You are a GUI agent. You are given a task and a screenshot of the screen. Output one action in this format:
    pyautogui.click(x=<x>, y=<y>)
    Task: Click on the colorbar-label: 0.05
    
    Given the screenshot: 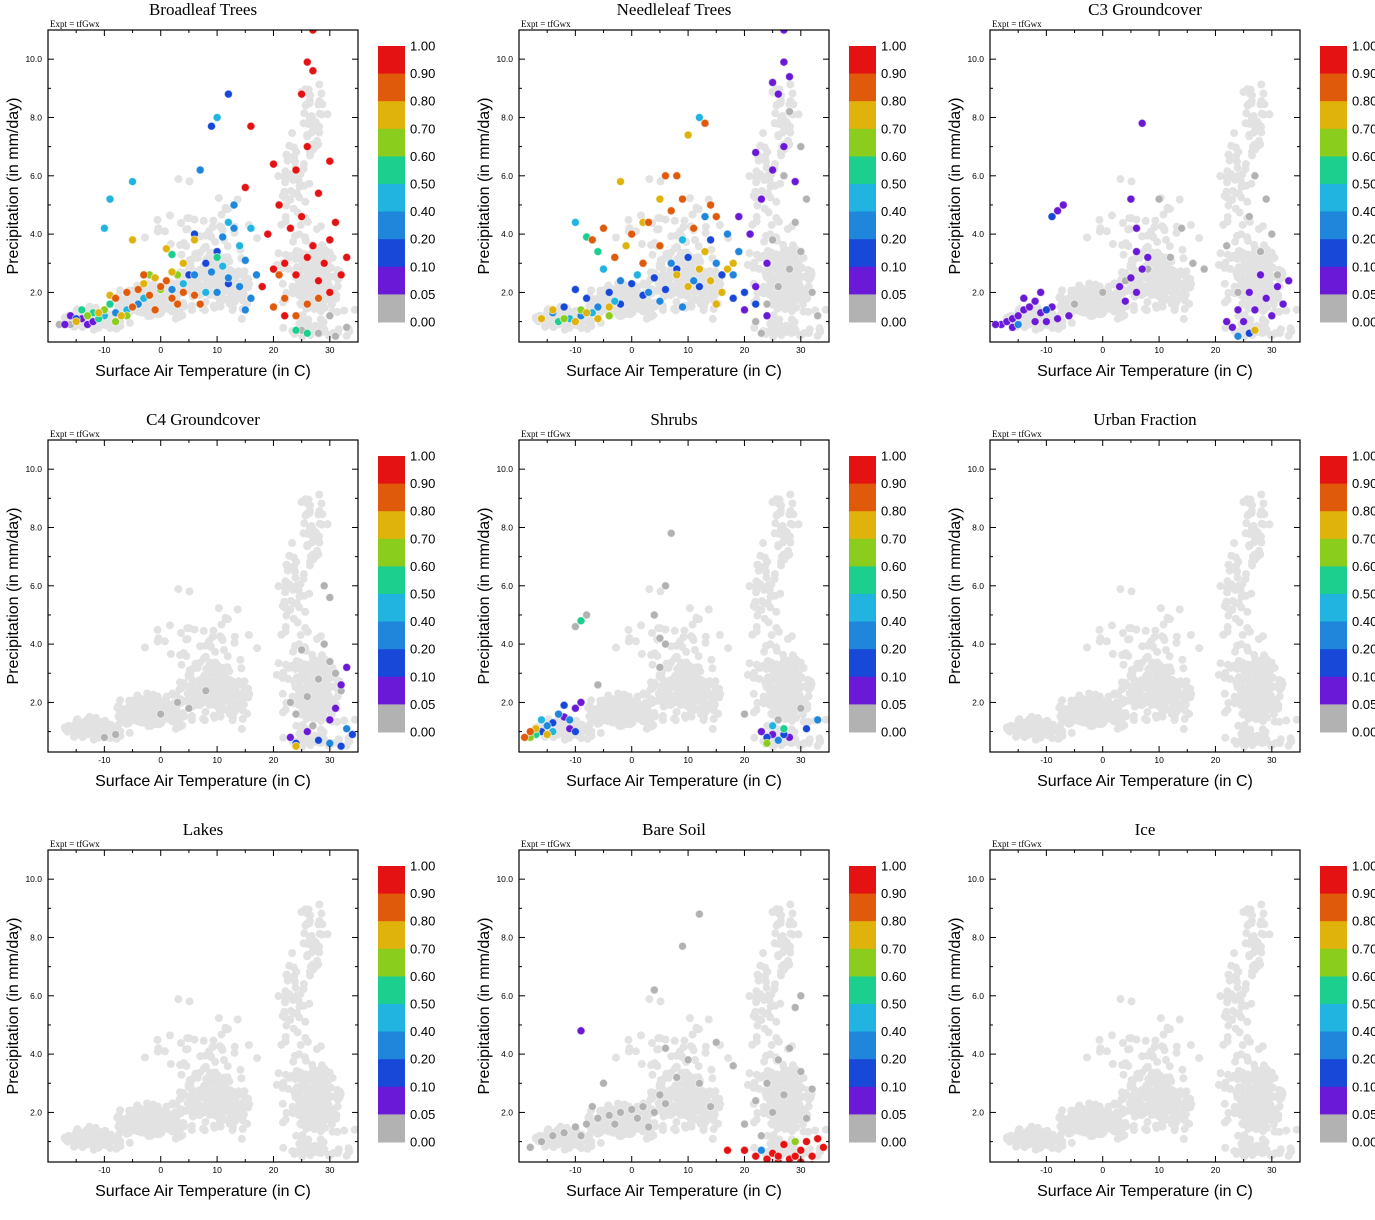 What is the action you would take?
    pyautogui.click(x=893, y=294)
    